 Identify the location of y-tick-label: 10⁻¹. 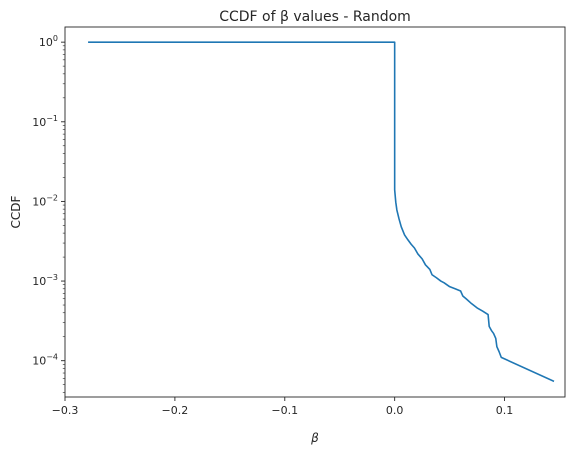
(45, 121).